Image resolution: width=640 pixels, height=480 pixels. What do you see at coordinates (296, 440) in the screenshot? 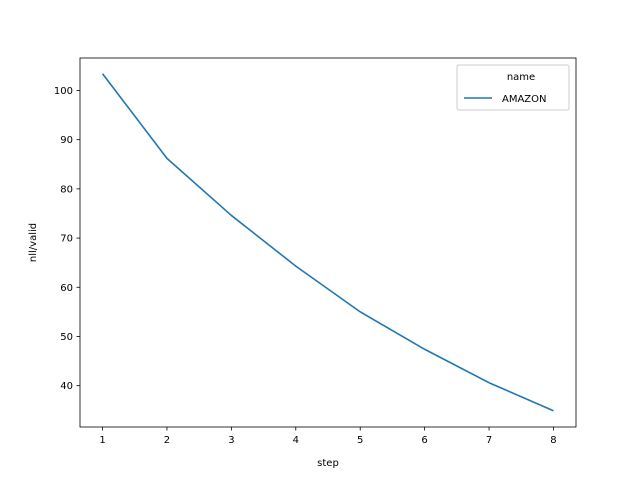
I see `x-tick-label: 4` at bounding box center [296, 440].